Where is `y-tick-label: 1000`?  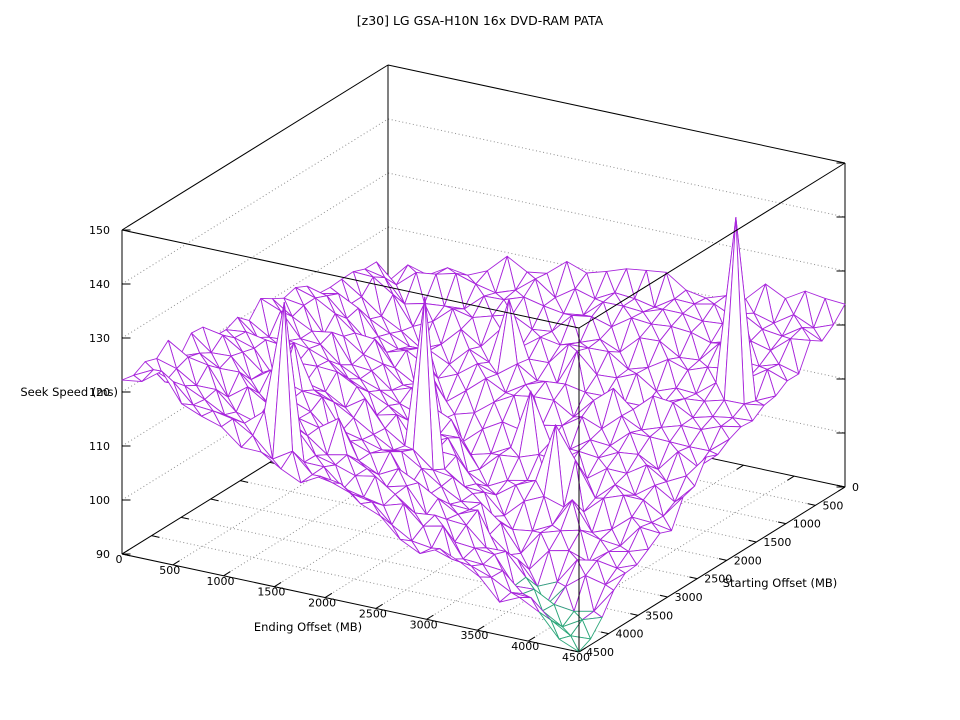 y-tick-label: 1000 is located at coordinates (807, 524).